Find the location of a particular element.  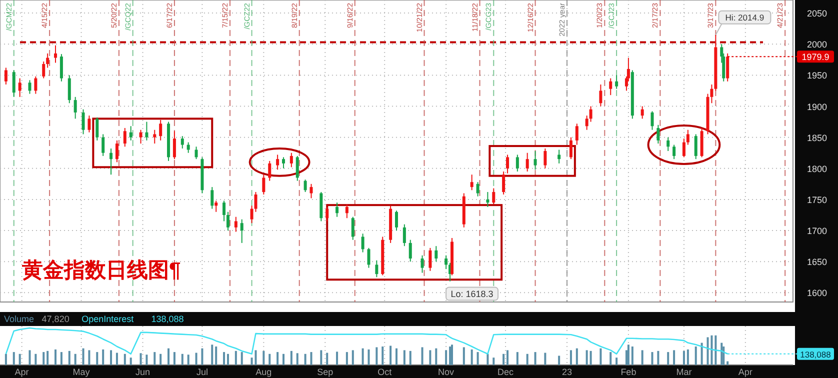

text: 138,088 is located at coordinates (167, 319).